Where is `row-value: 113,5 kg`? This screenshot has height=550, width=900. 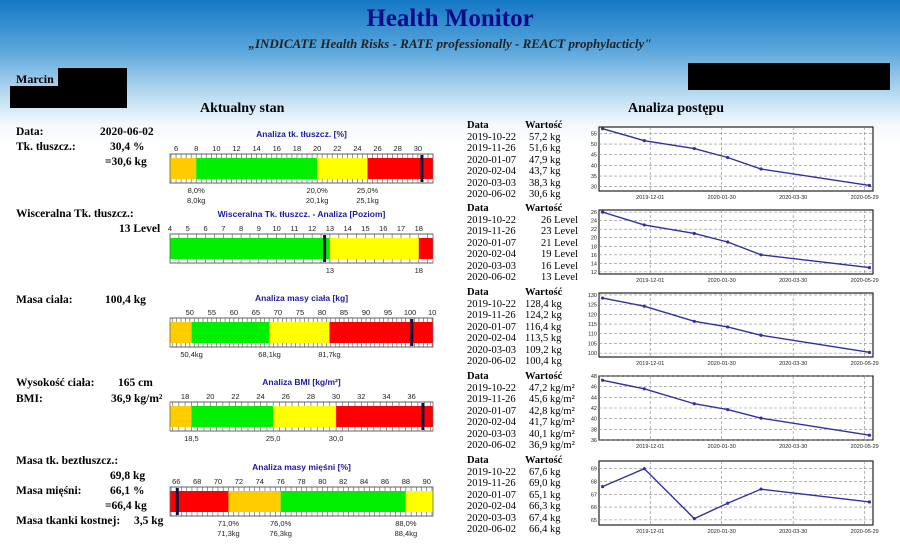
row-value: 113,5 kg is located at coordinates (543, 338).